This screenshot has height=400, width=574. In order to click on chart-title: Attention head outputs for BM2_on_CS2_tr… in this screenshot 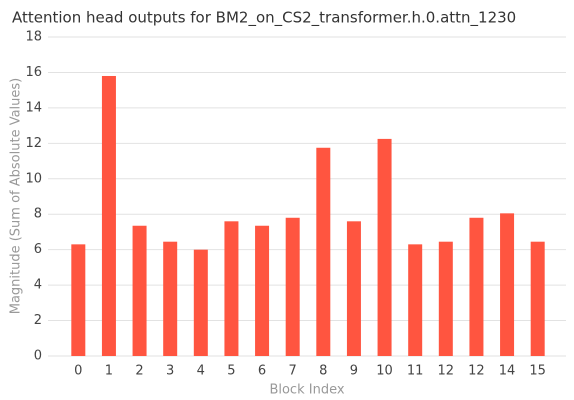, I will do `click(264, 18)`.